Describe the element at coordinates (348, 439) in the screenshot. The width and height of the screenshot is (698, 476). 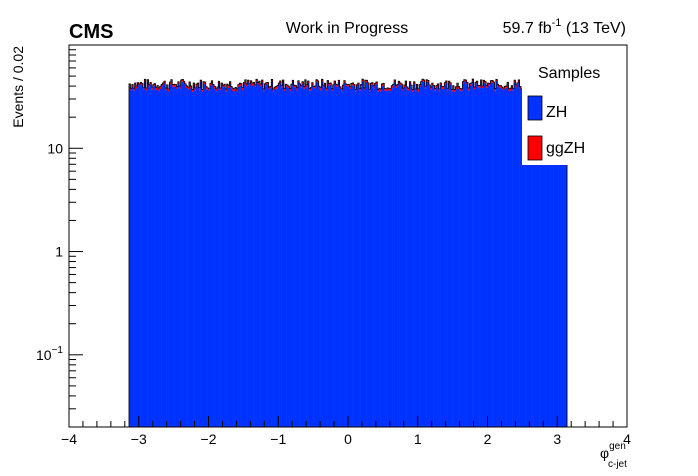
I see `x-tick-label: 0` at that location.